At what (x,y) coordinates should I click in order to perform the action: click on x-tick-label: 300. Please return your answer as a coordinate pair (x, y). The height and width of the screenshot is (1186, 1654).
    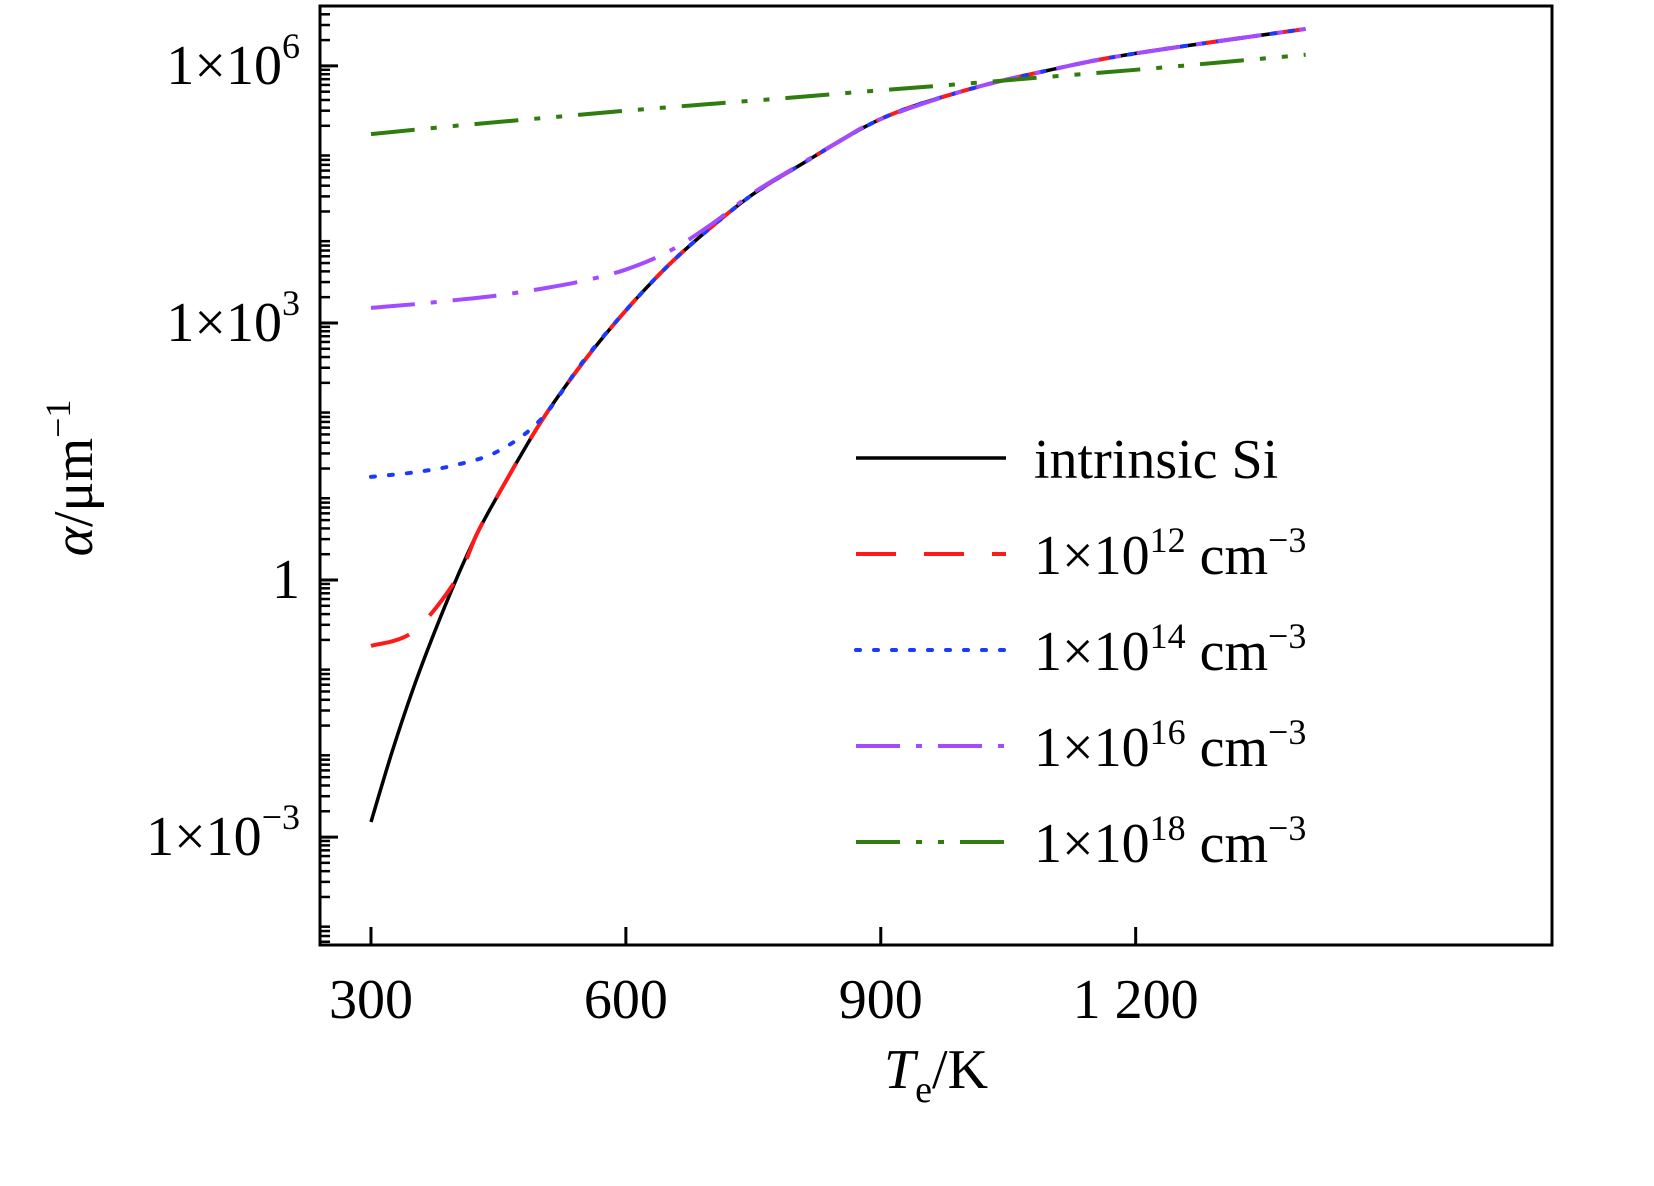
    Looking at the image, I should click on (371, 1000).